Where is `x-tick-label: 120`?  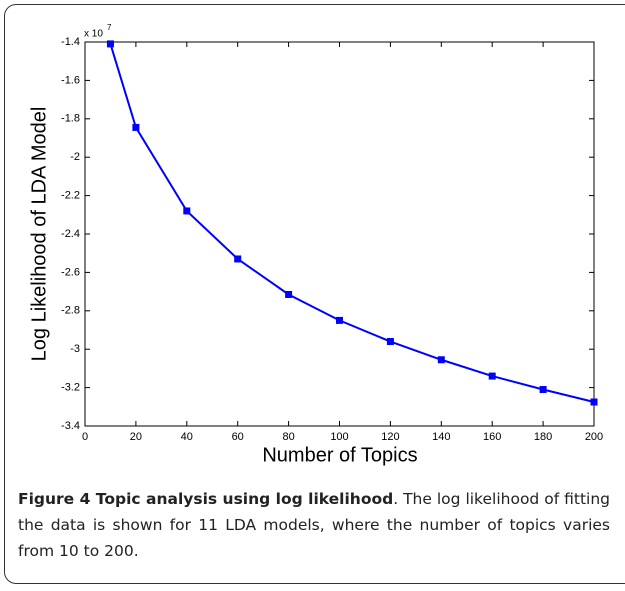
x-tick-label: 120 is located at coordinates (390, 437).